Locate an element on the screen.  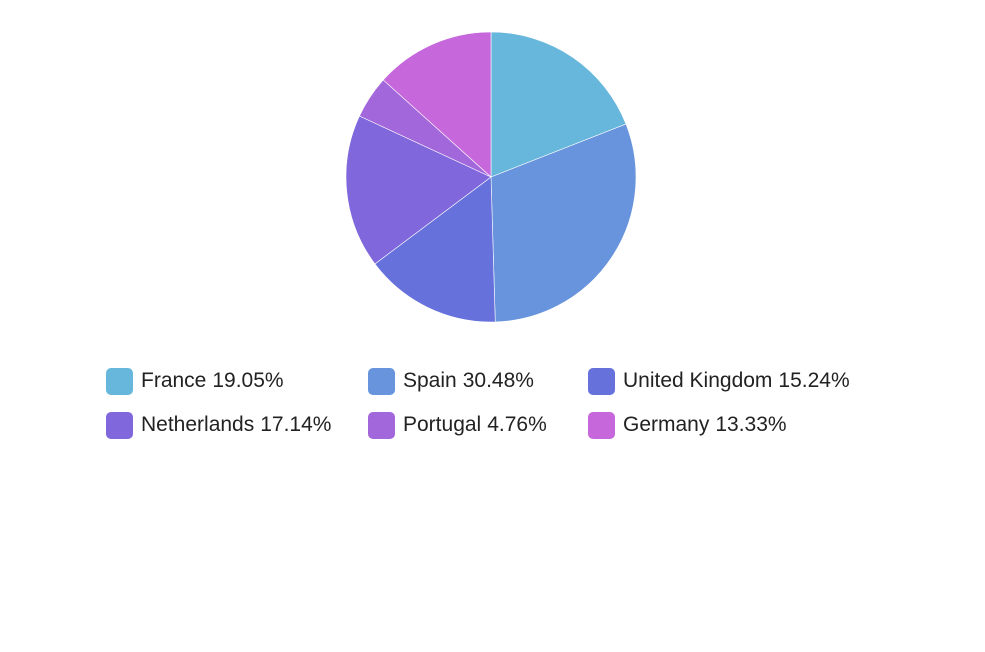
legend-swatch-united-kingdom is located at coordinates (601, 381).